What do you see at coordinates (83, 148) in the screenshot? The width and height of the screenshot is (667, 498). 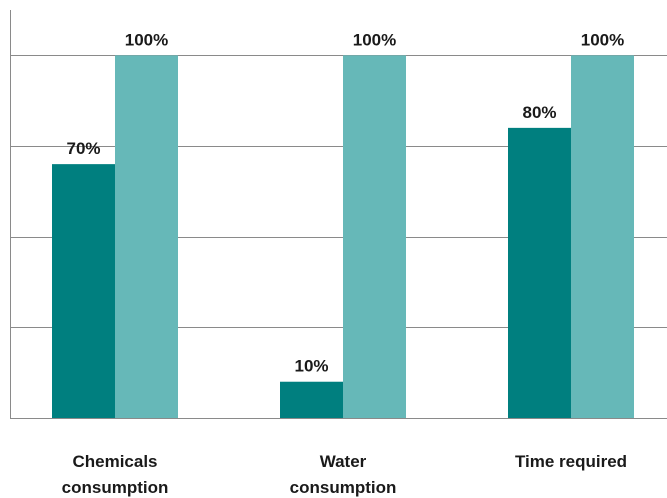 I see `data-label: 70%` at bounding box center [83, 148].